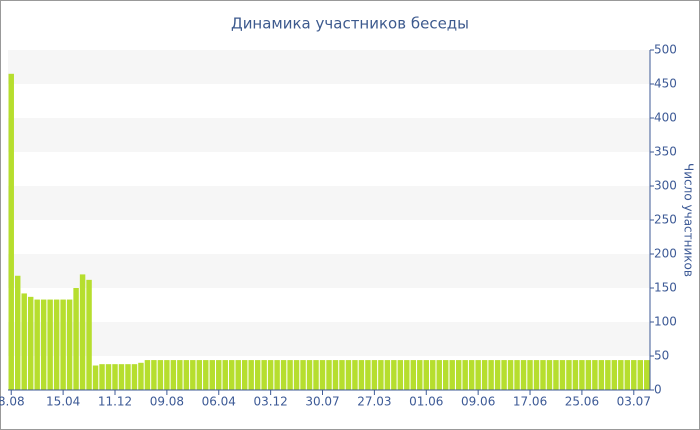 This screenshot has width=700, height=430. I want to click on x-tick-label: 25.06, so click(582, 402).